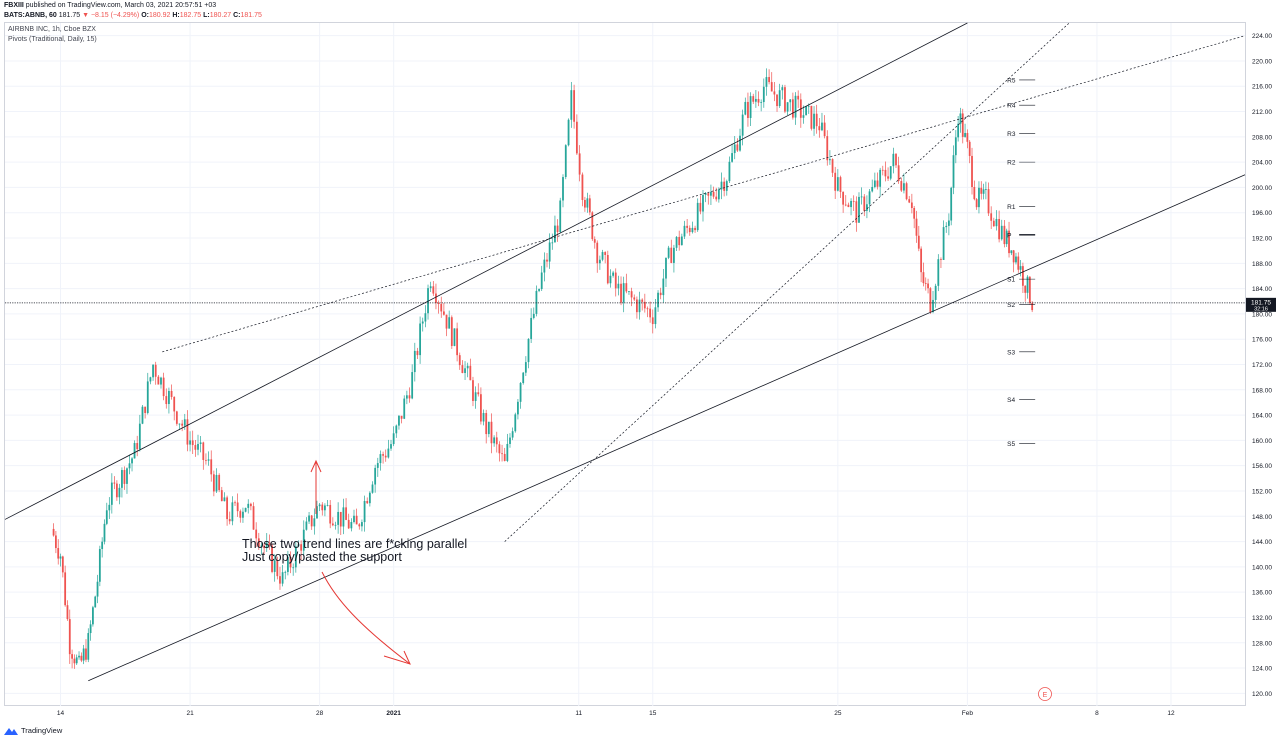 This screenshot has height=742, width=1280. I want to click on y-tick-label: 184.00, so click(1262, 289).